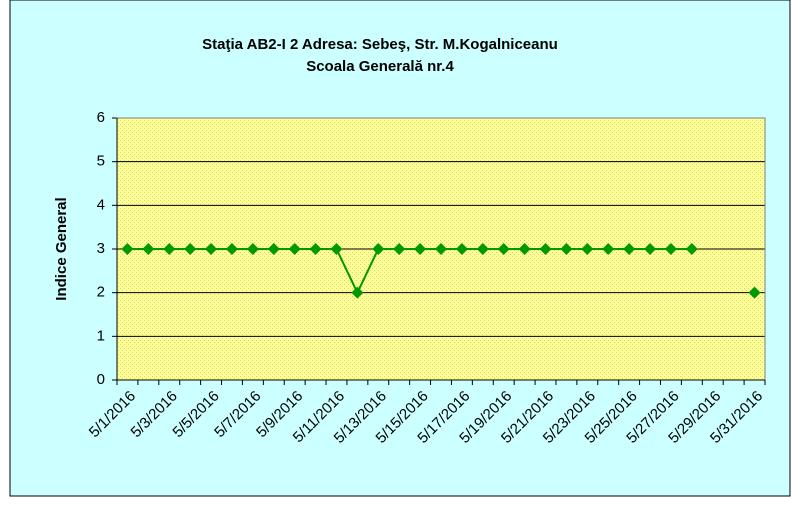 The height and width of the screenshot is (517, 791). What do you see at coordinates (101, 335) in the screenshot?
I see `y-tick-label: 1` at bounding box center [101, 335].